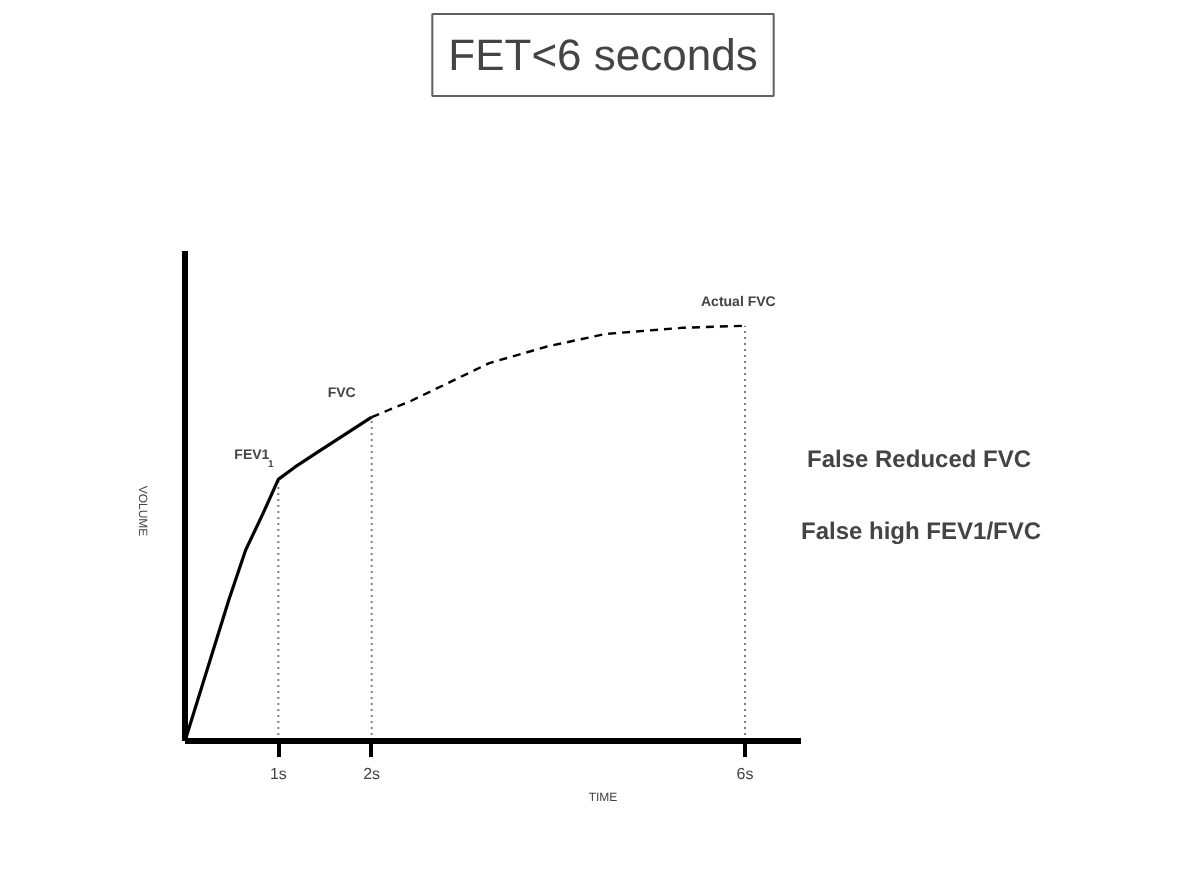 This screenshot has height=894, width=1204. Describe the element at coordinates (921, 531) in the screenshot. I see `annotation: False high FEV1/FVC` at that location.